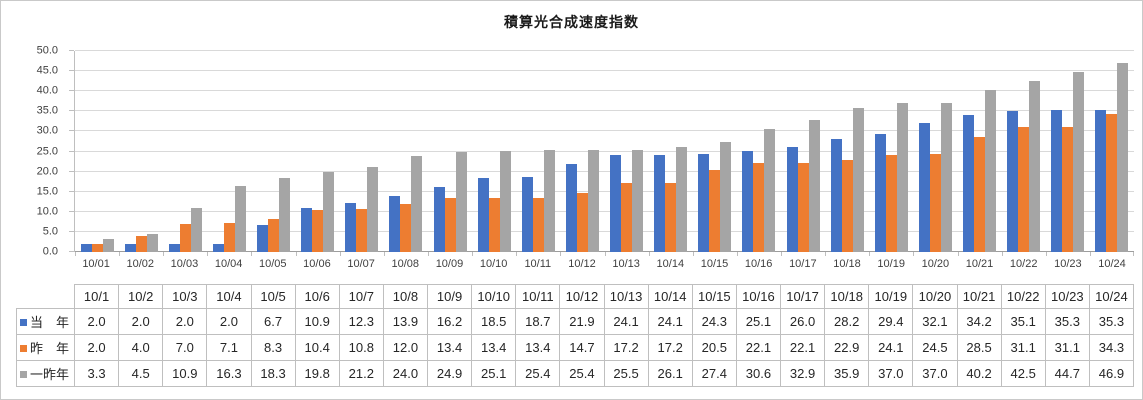 Image resolution: width=1143 pixels, height=400 pixels. Describe the element at coordinates (494, 296) in the screenshot. I see `table-date-header: 10/10` at that location.